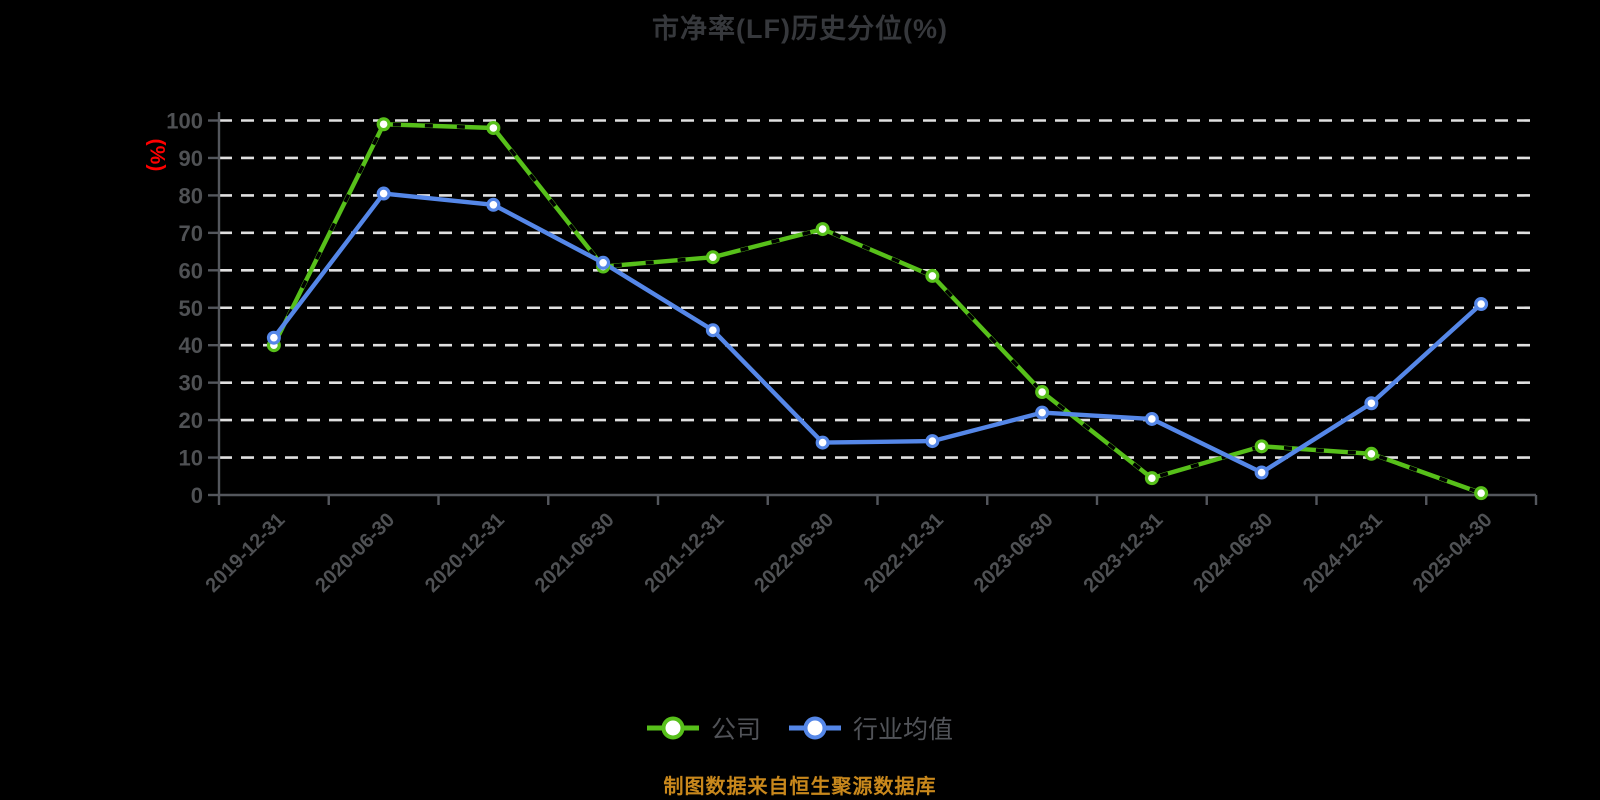 This screenshot has height=800, width=1600. What do you see at coordinates (355, 553) in the screenshot?
I see `x-tick-label: 2020-06-30` at bounding box center [355, 553].